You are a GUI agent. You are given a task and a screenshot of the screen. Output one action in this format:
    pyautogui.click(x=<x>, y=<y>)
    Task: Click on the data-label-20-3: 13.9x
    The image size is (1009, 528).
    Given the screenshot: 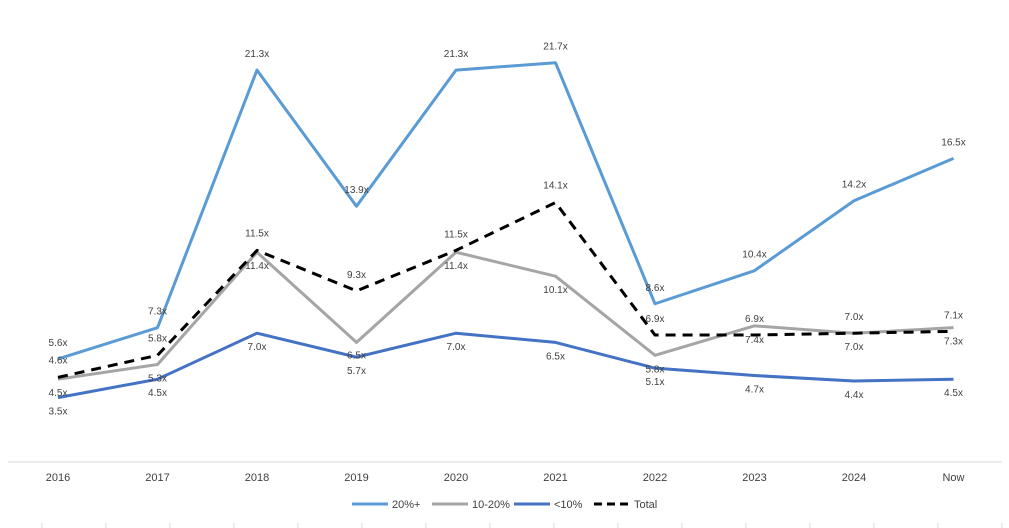 What is the action you would take?
    pyautogui.click(x=356, y=190)
    